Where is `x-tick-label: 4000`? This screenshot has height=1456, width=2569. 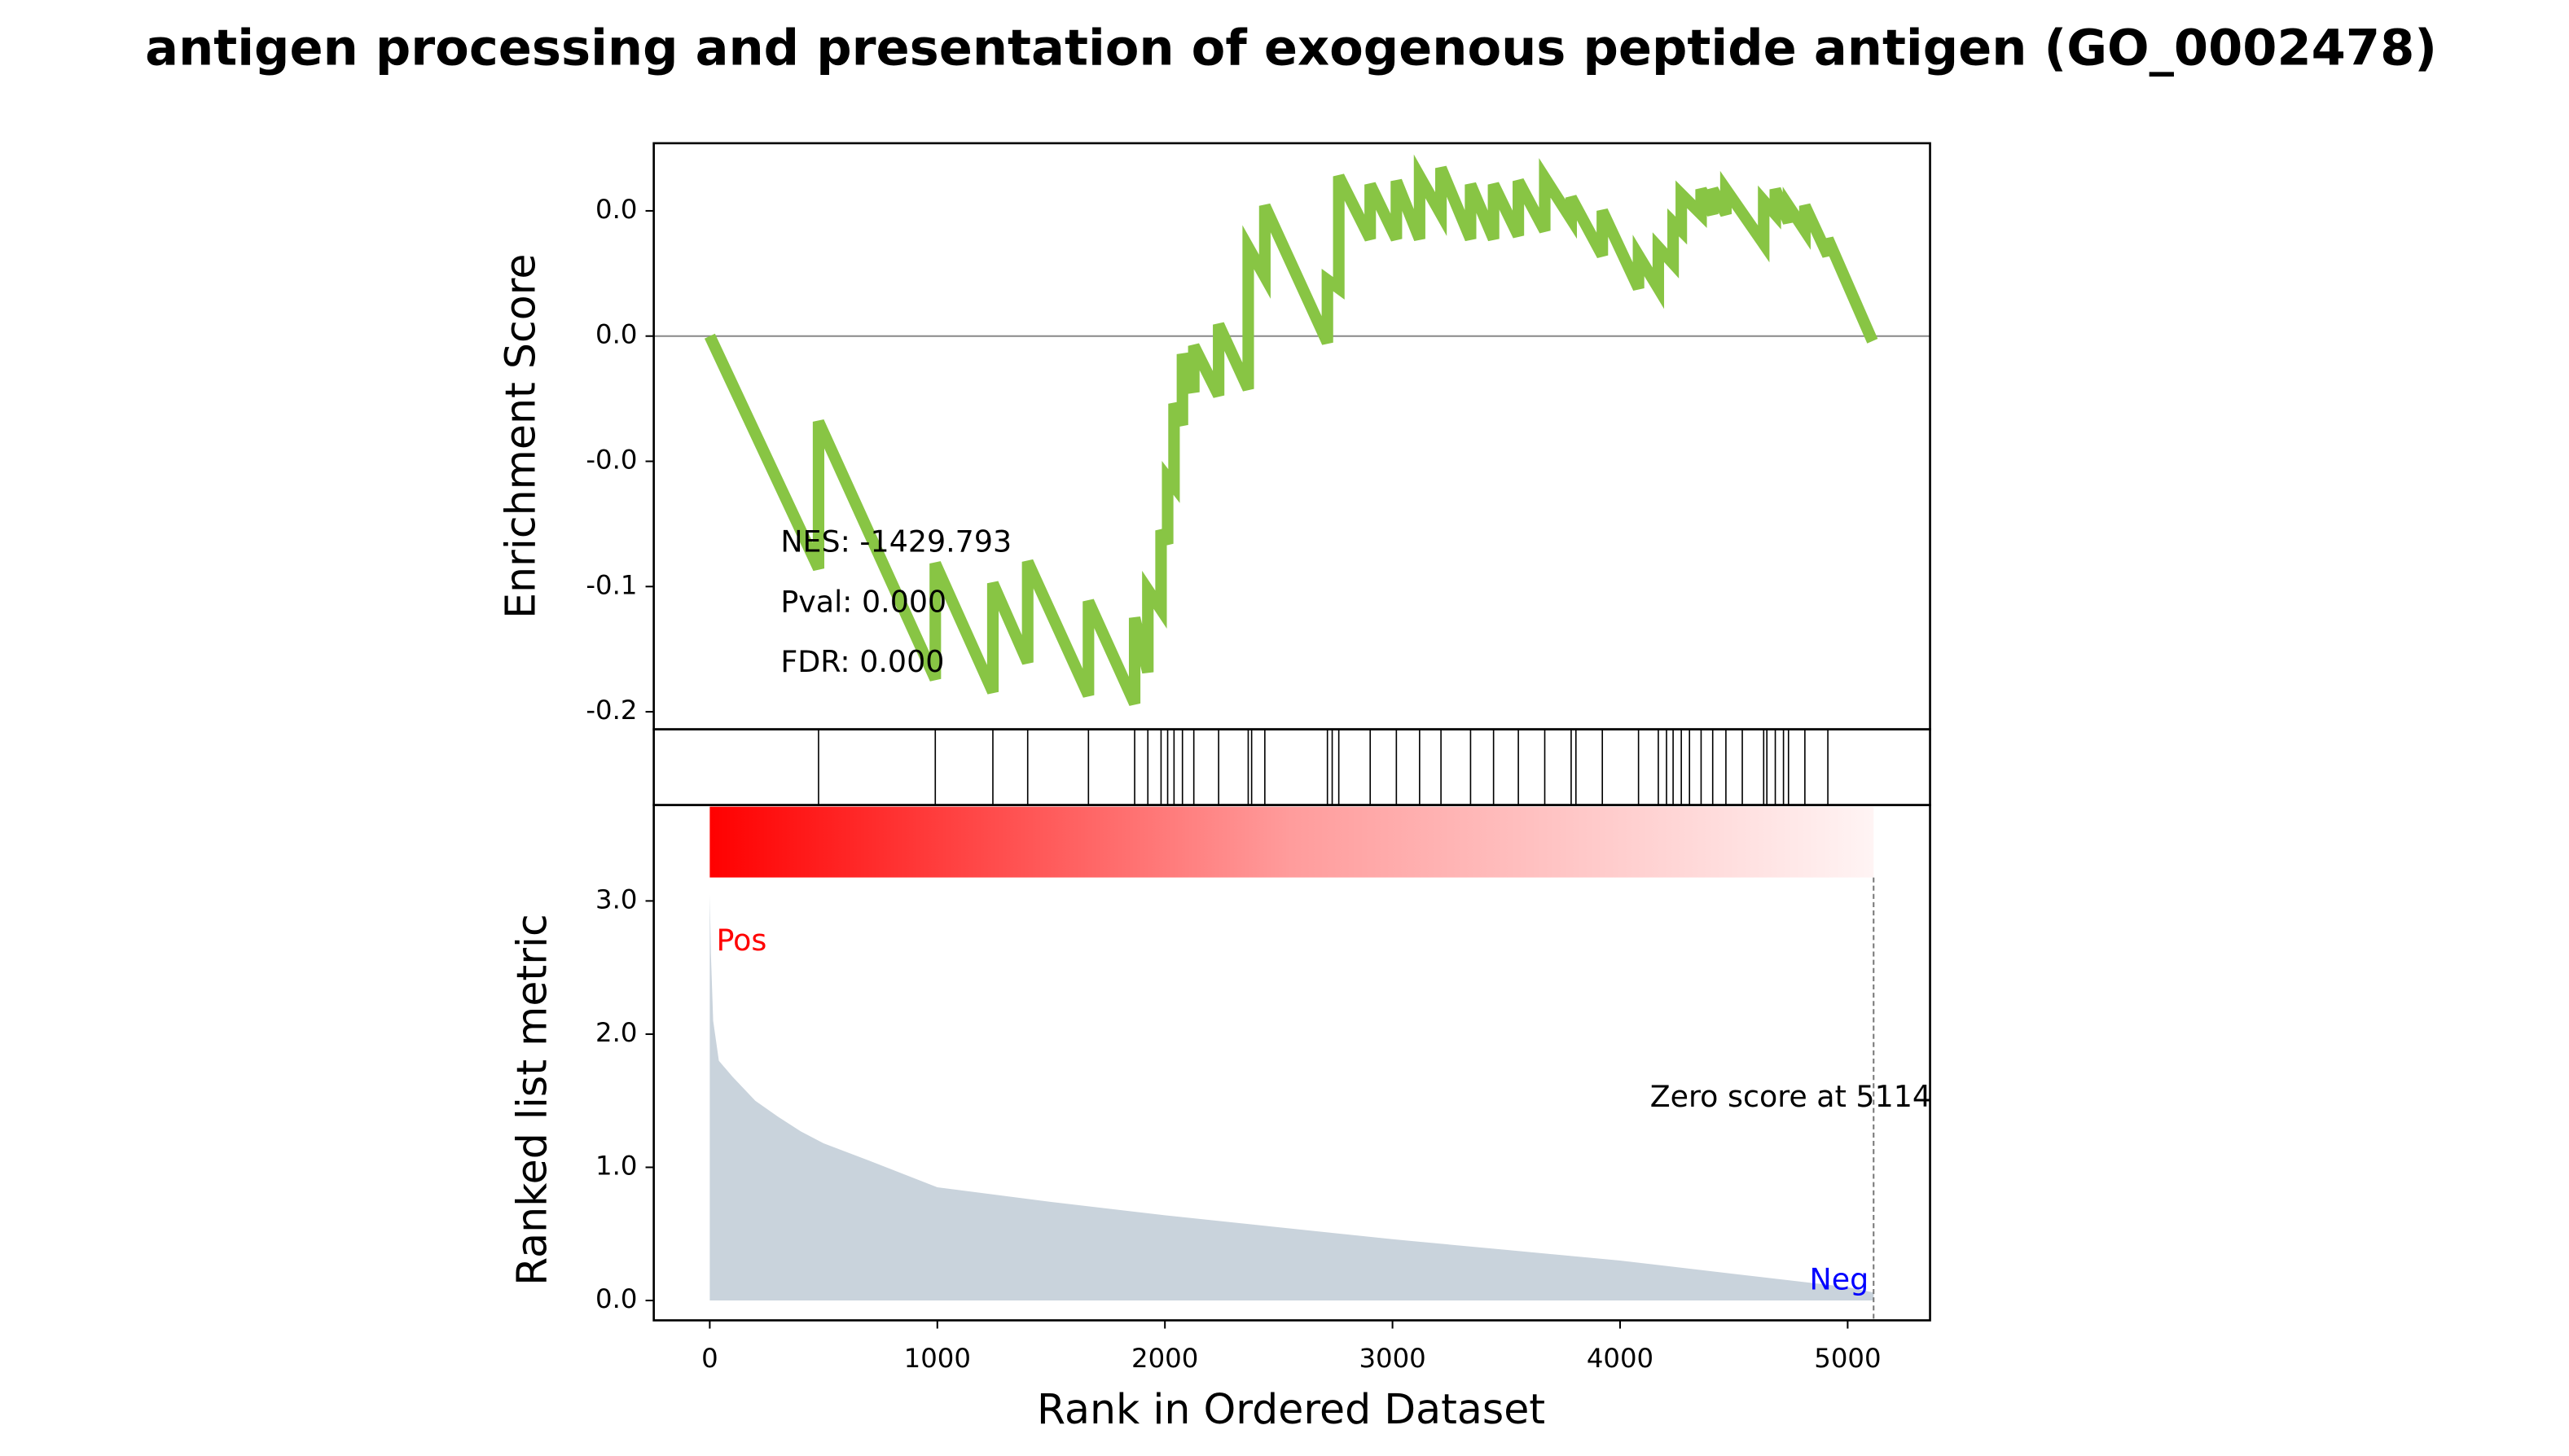
x-tick-label: 4000 is located at coordinates (1620, 1358).